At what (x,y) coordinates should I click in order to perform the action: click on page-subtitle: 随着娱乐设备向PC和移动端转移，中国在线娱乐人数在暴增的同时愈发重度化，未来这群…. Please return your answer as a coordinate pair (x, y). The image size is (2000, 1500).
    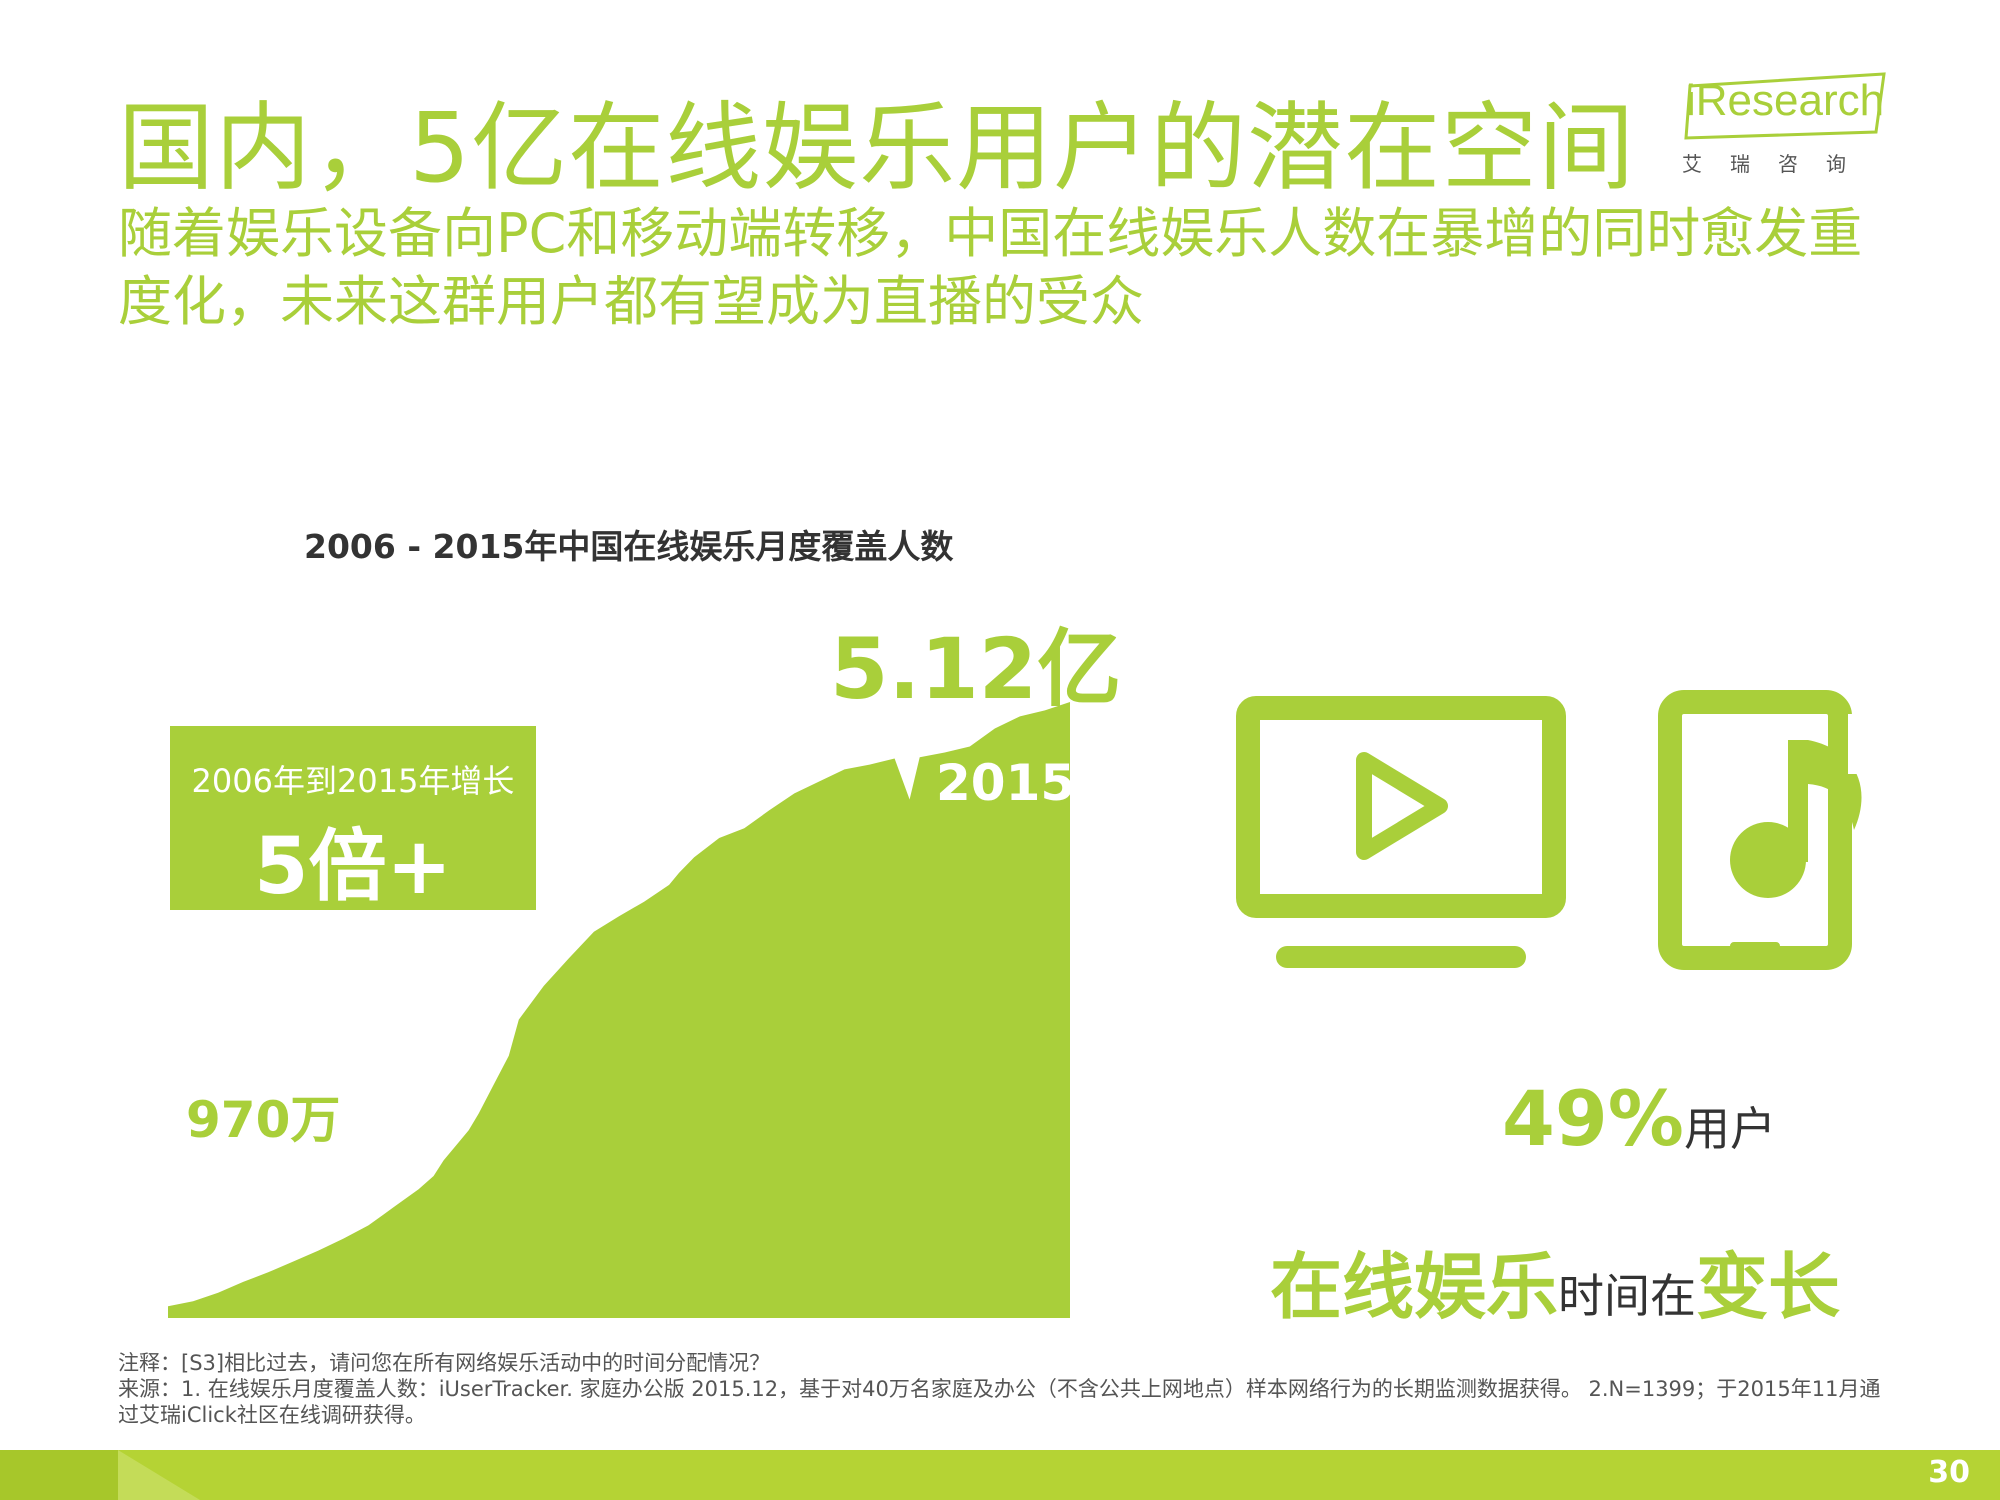
    Looking at the image, I should click on (990, 267).